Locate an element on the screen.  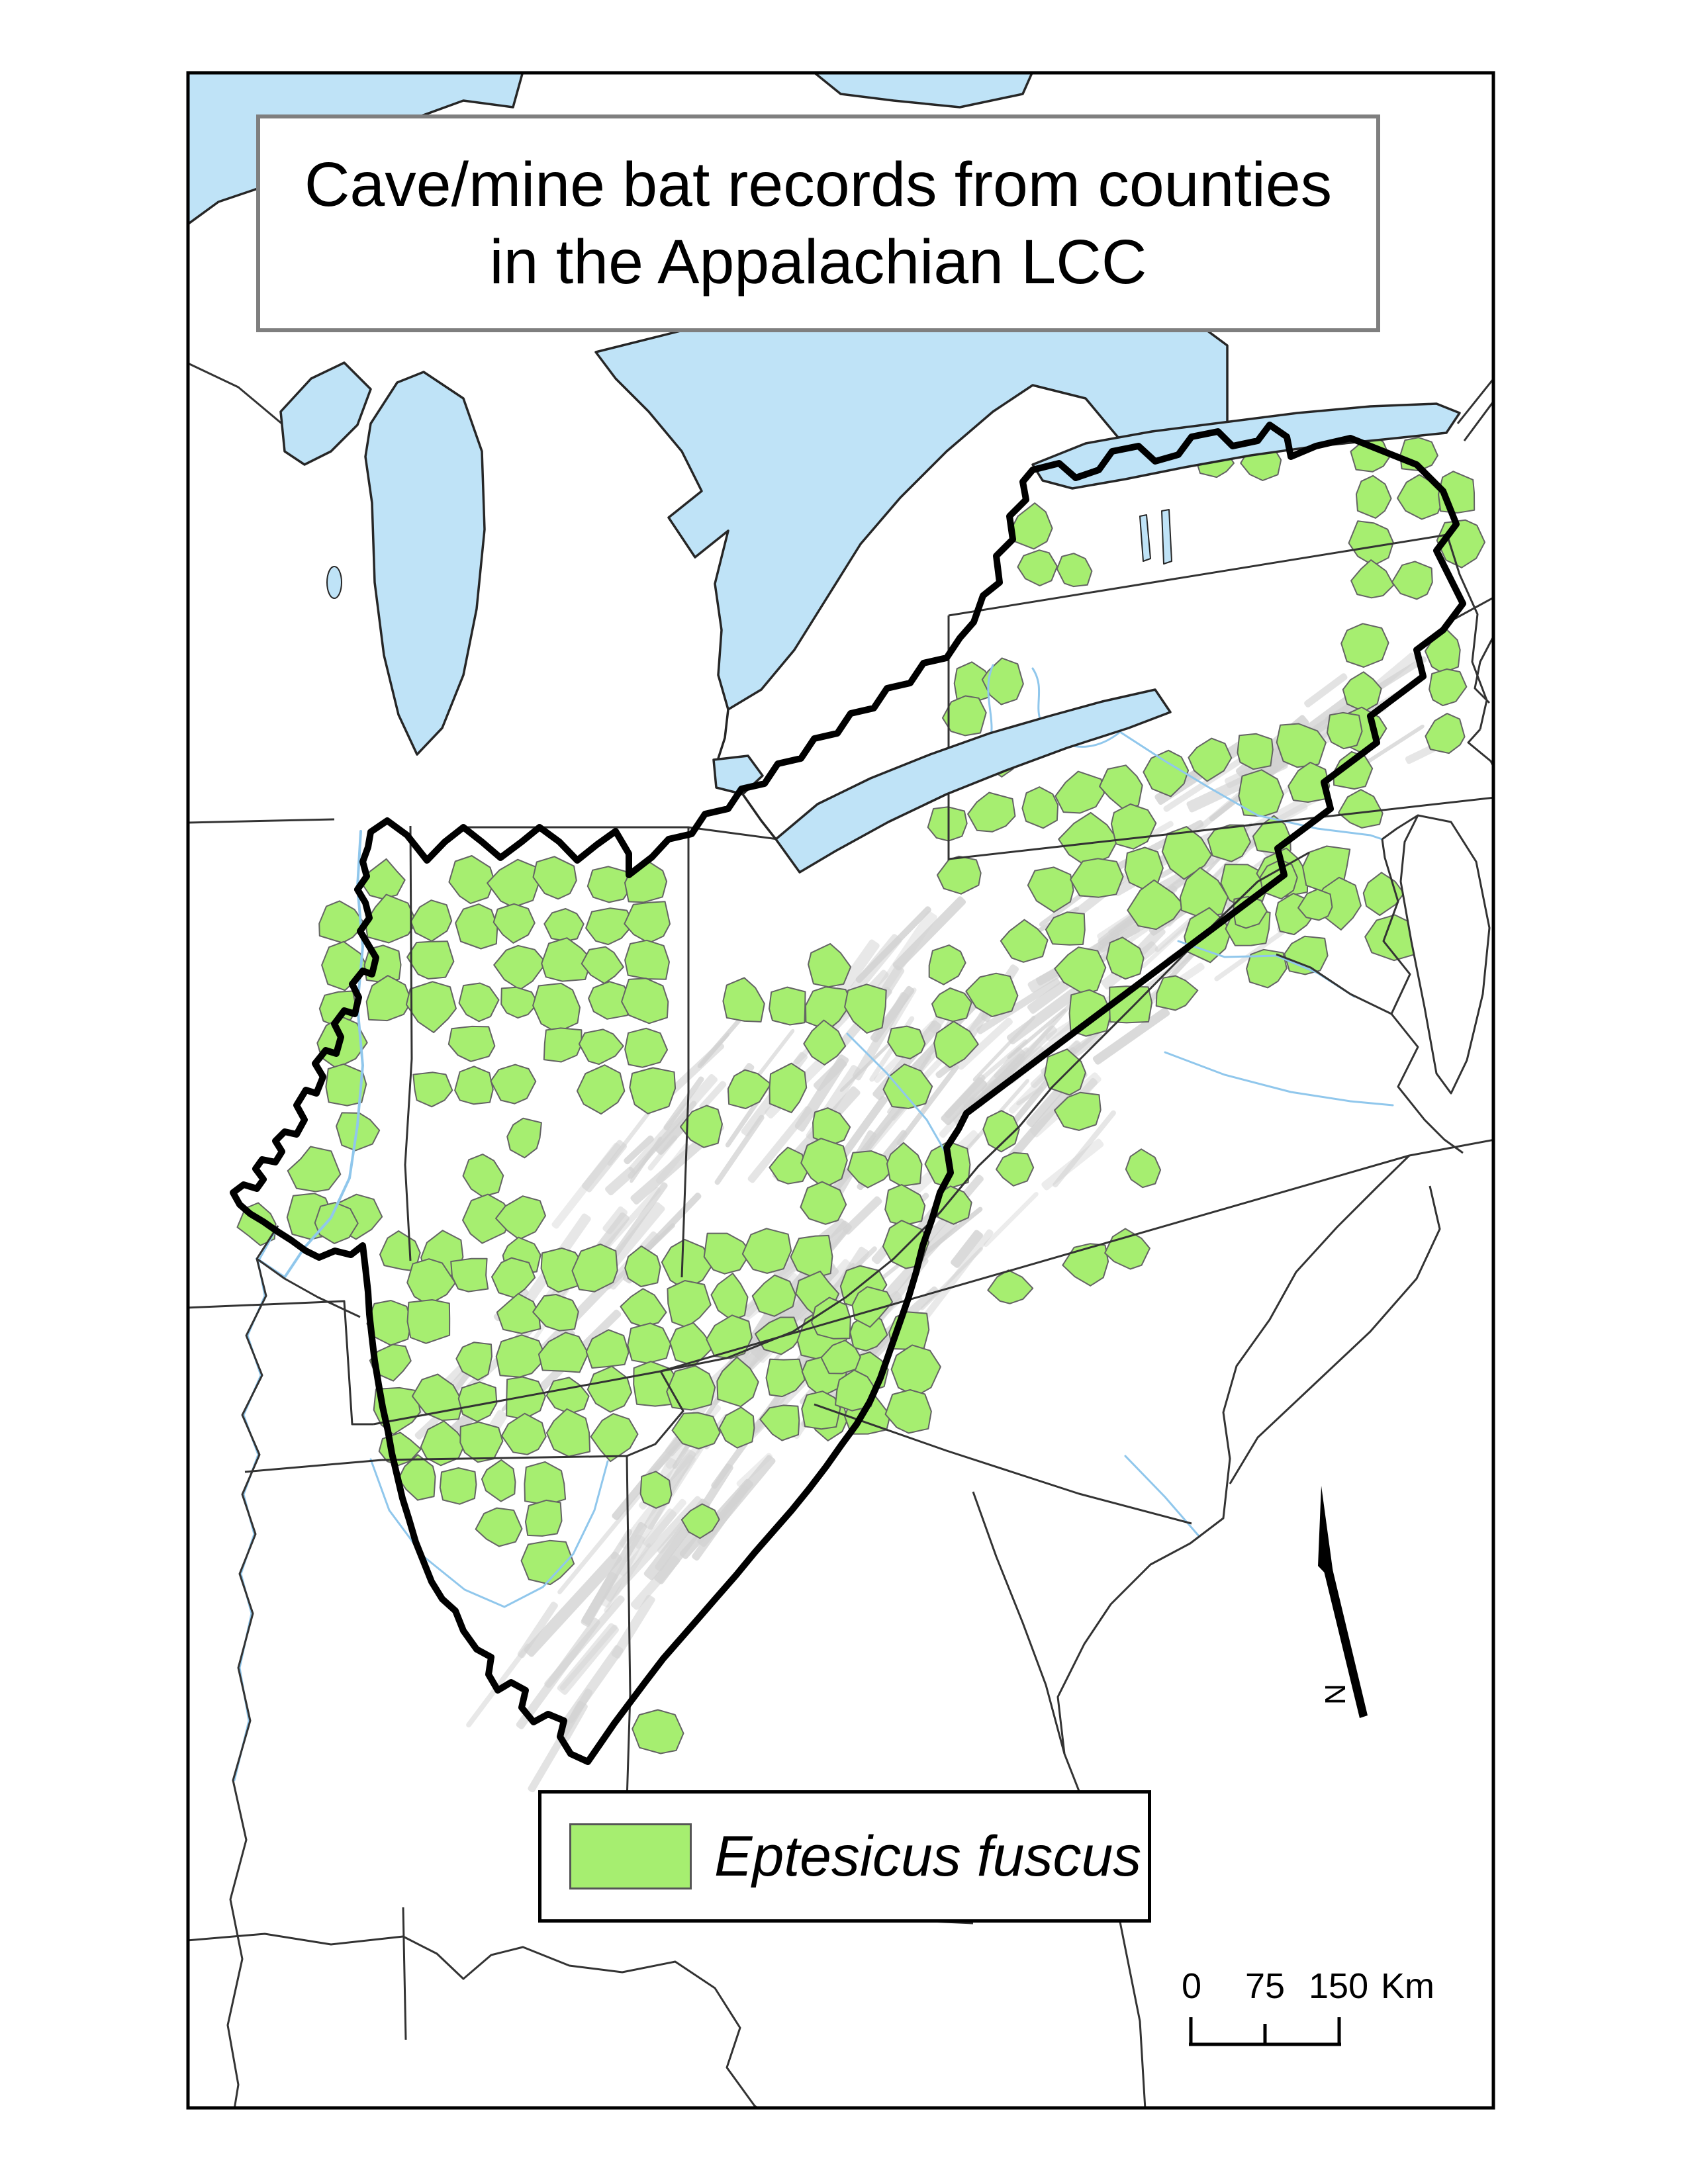
north-arrow-label: N is located at coordinates (1335, 1695).